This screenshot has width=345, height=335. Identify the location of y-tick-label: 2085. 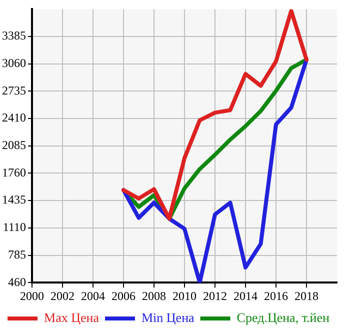
(14, 145).